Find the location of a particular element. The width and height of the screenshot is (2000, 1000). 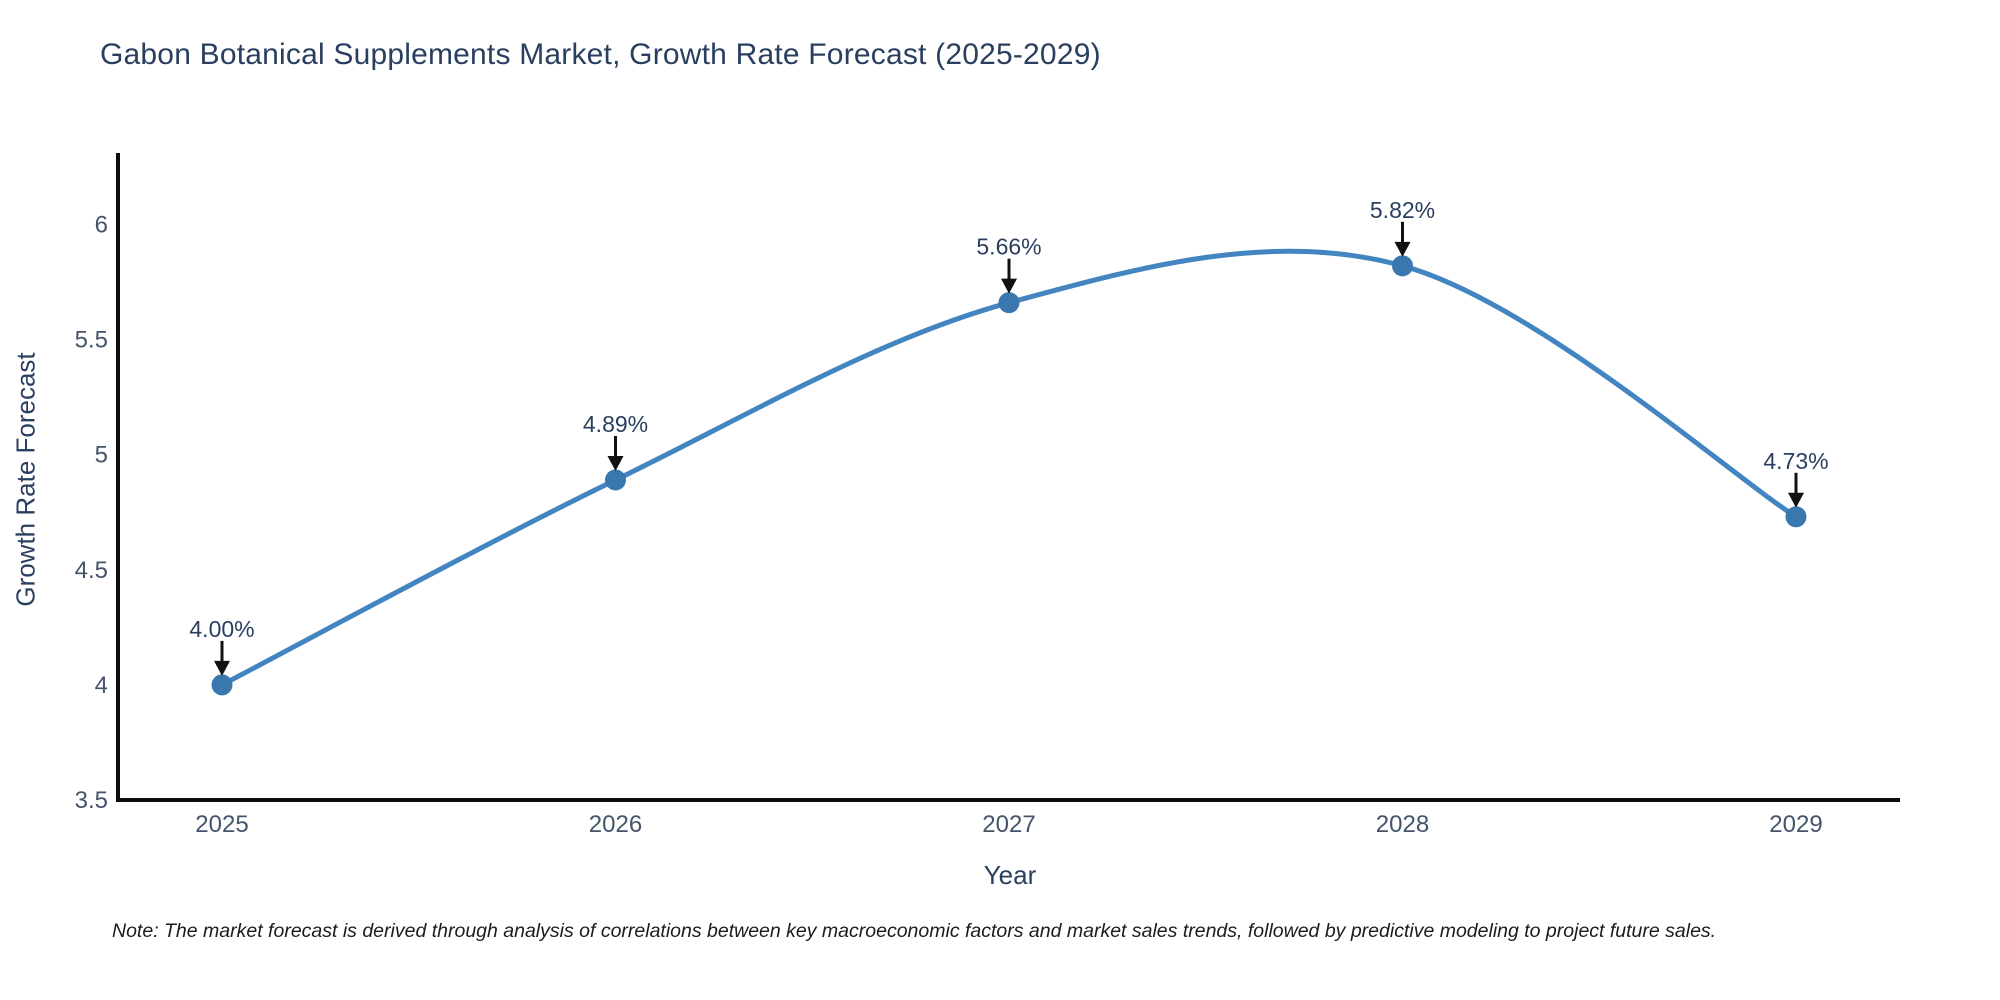

point-annotation: 4.89% is located at coordinates (615, 424).